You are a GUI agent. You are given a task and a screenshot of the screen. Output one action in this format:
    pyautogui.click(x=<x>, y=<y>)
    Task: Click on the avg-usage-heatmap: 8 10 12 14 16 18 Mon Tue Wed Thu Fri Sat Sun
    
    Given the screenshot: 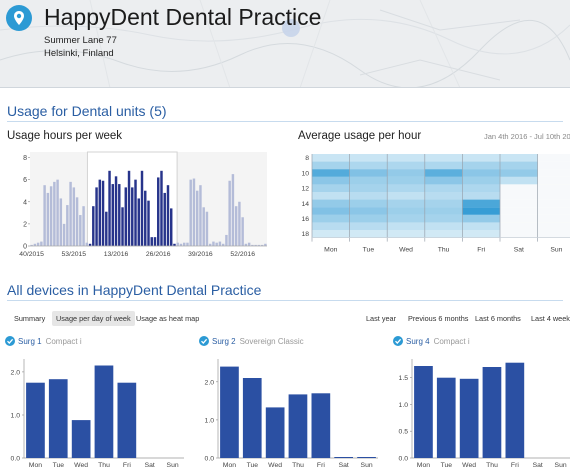 What is the action you would take?
    pyautogui.click(x=435, y=208)
    